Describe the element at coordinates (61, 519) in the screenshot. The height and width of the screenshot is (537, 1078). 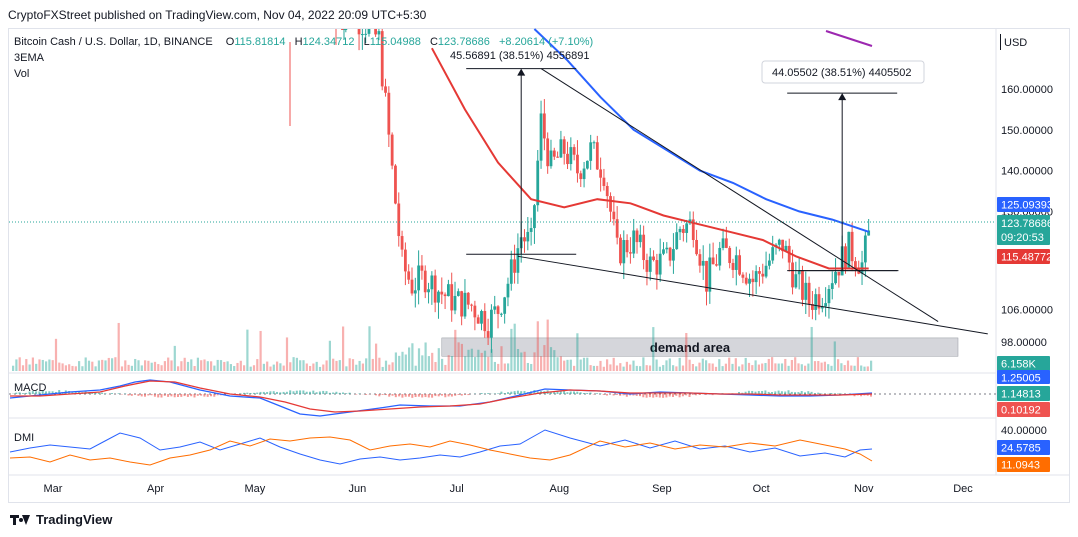
I see `footer-brand: TradingView` at that location.